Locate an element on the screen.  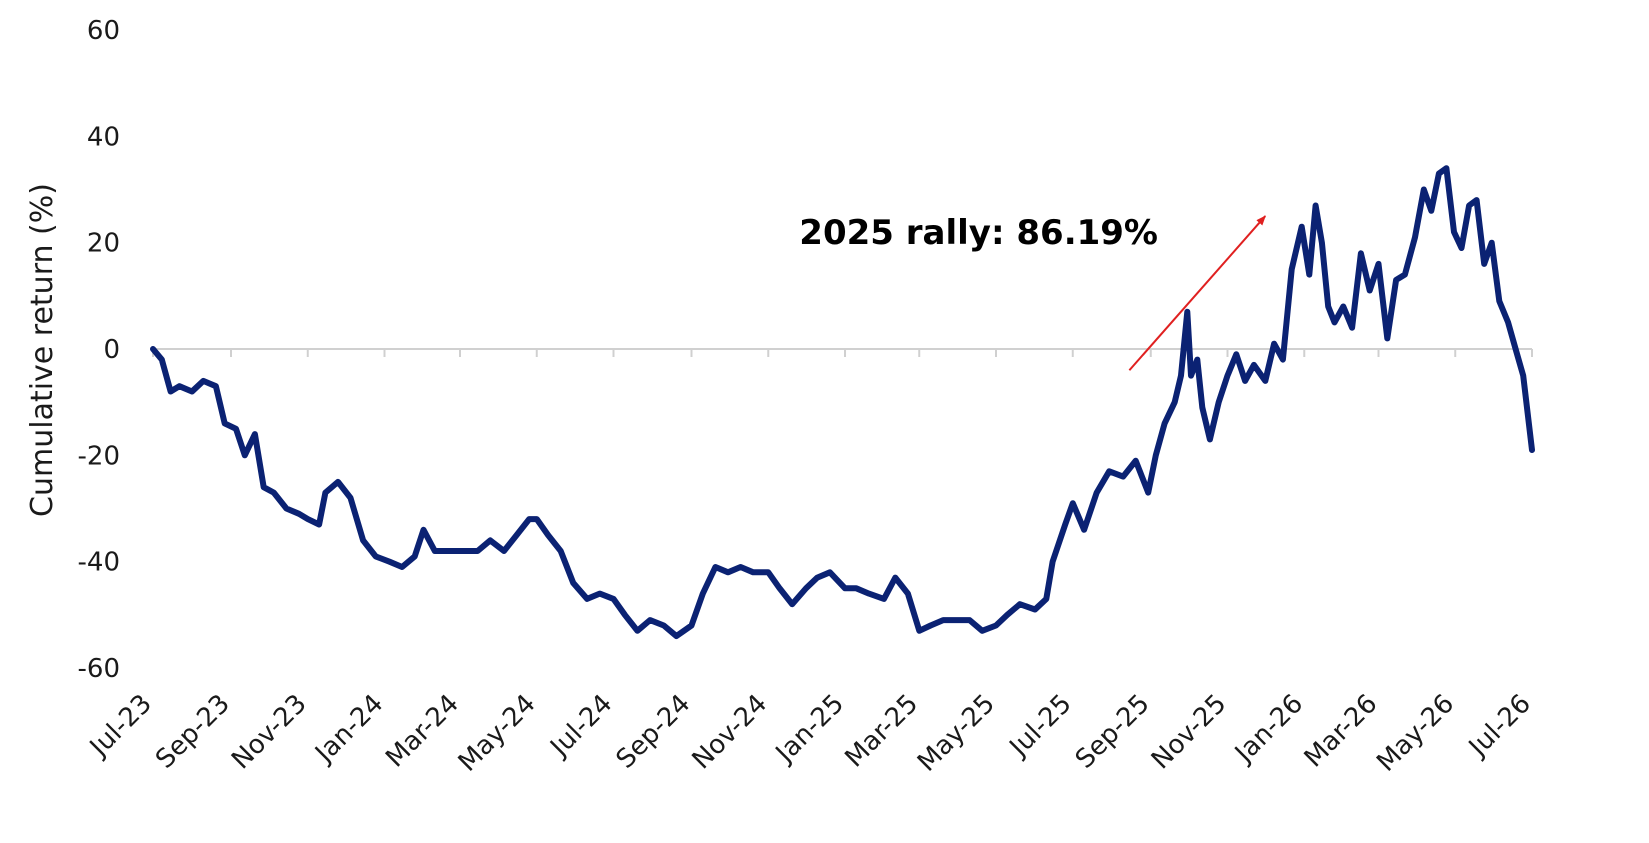
y-axis-title: Cumulative return (%) is located at coordinates (42, 350).